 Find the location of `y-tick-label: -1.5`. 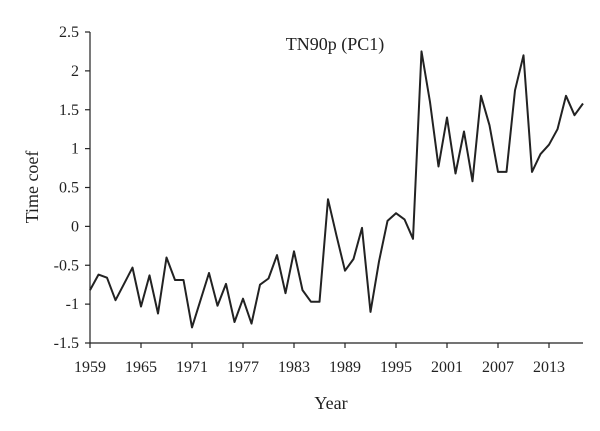

y-tick-label: -1.5 is located at coordinates (66, 343).